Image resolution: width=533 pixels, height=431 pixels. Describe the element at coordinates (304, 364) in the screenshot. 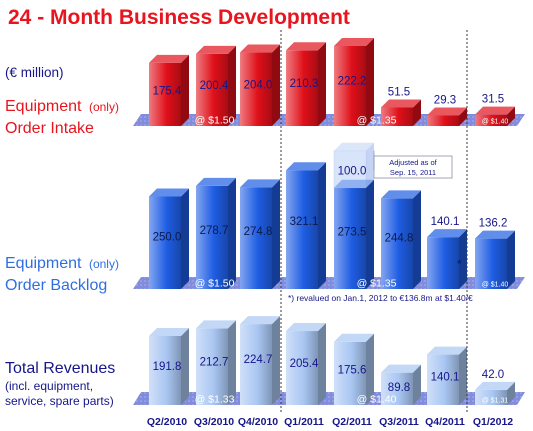

I see `data-label: 205.4` at that location.